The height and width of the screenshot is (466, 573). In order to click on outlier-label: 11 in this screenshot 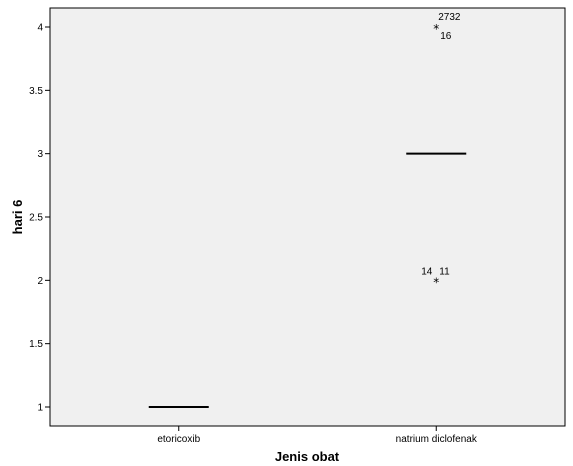, I will do `click(444, 271)`.